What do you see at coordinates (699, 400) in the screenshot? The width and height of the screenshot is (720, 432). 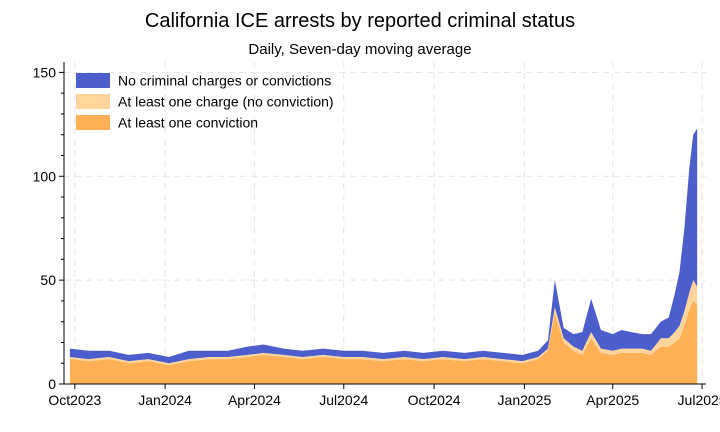 I see `x-tick-label: Jul2025` at bounding box center [699, 400].